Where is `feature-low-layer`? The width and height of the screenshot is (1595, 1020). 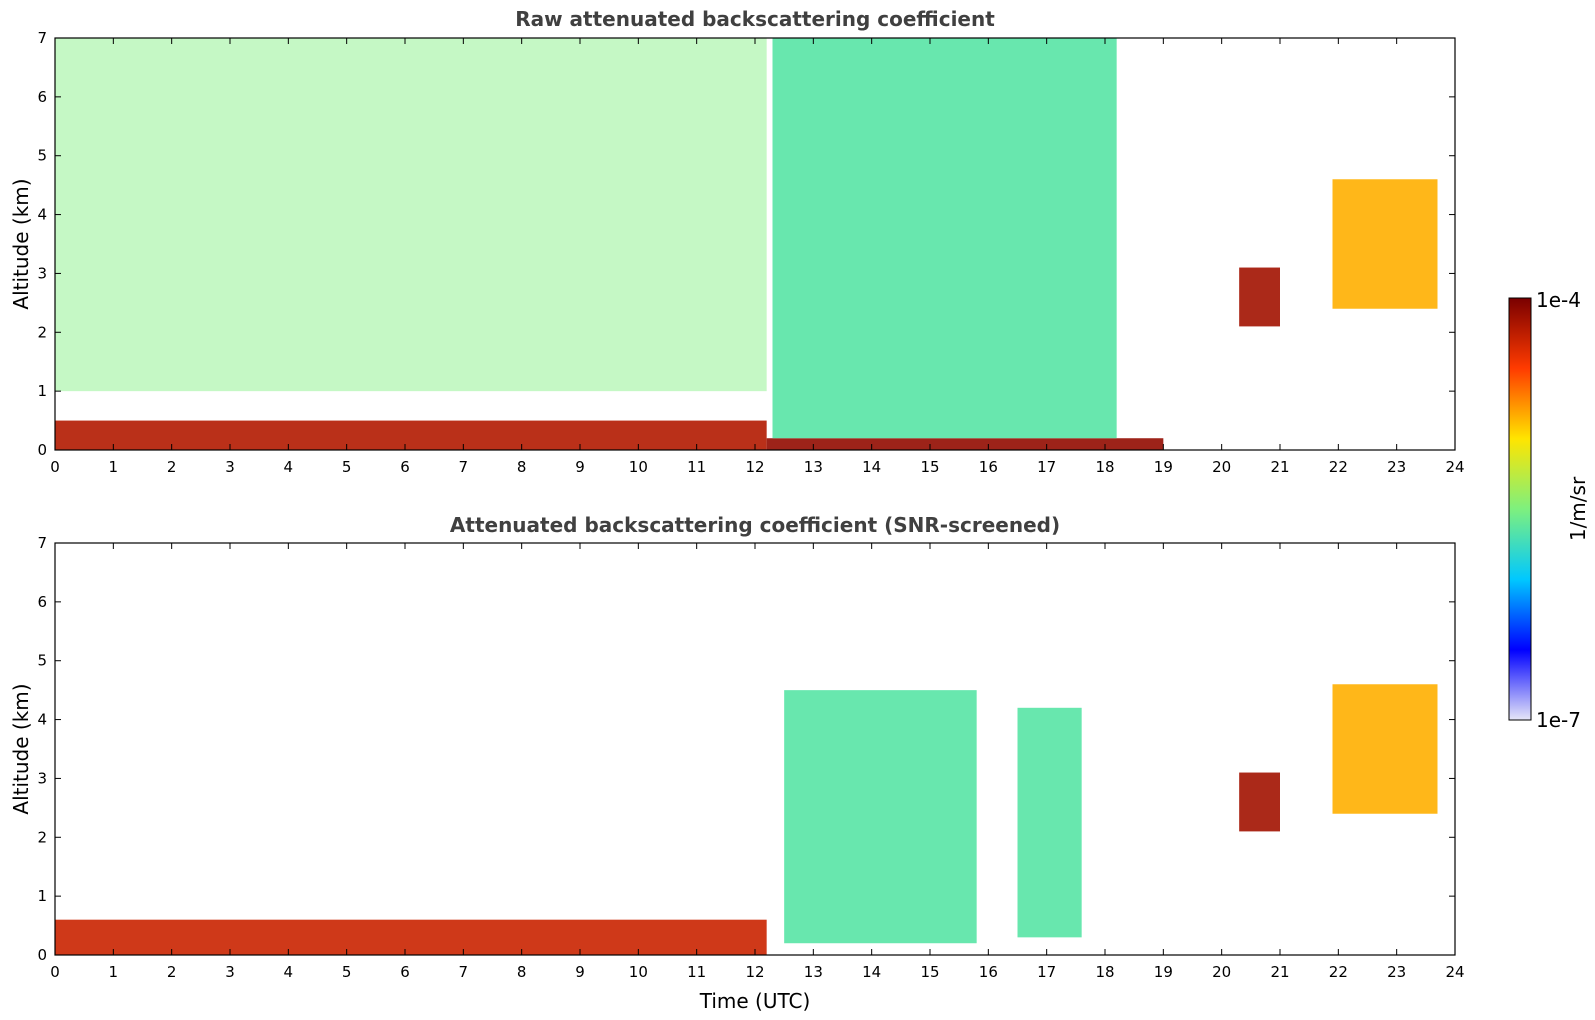 feature-low-layer is located at coordinates (965, 444).